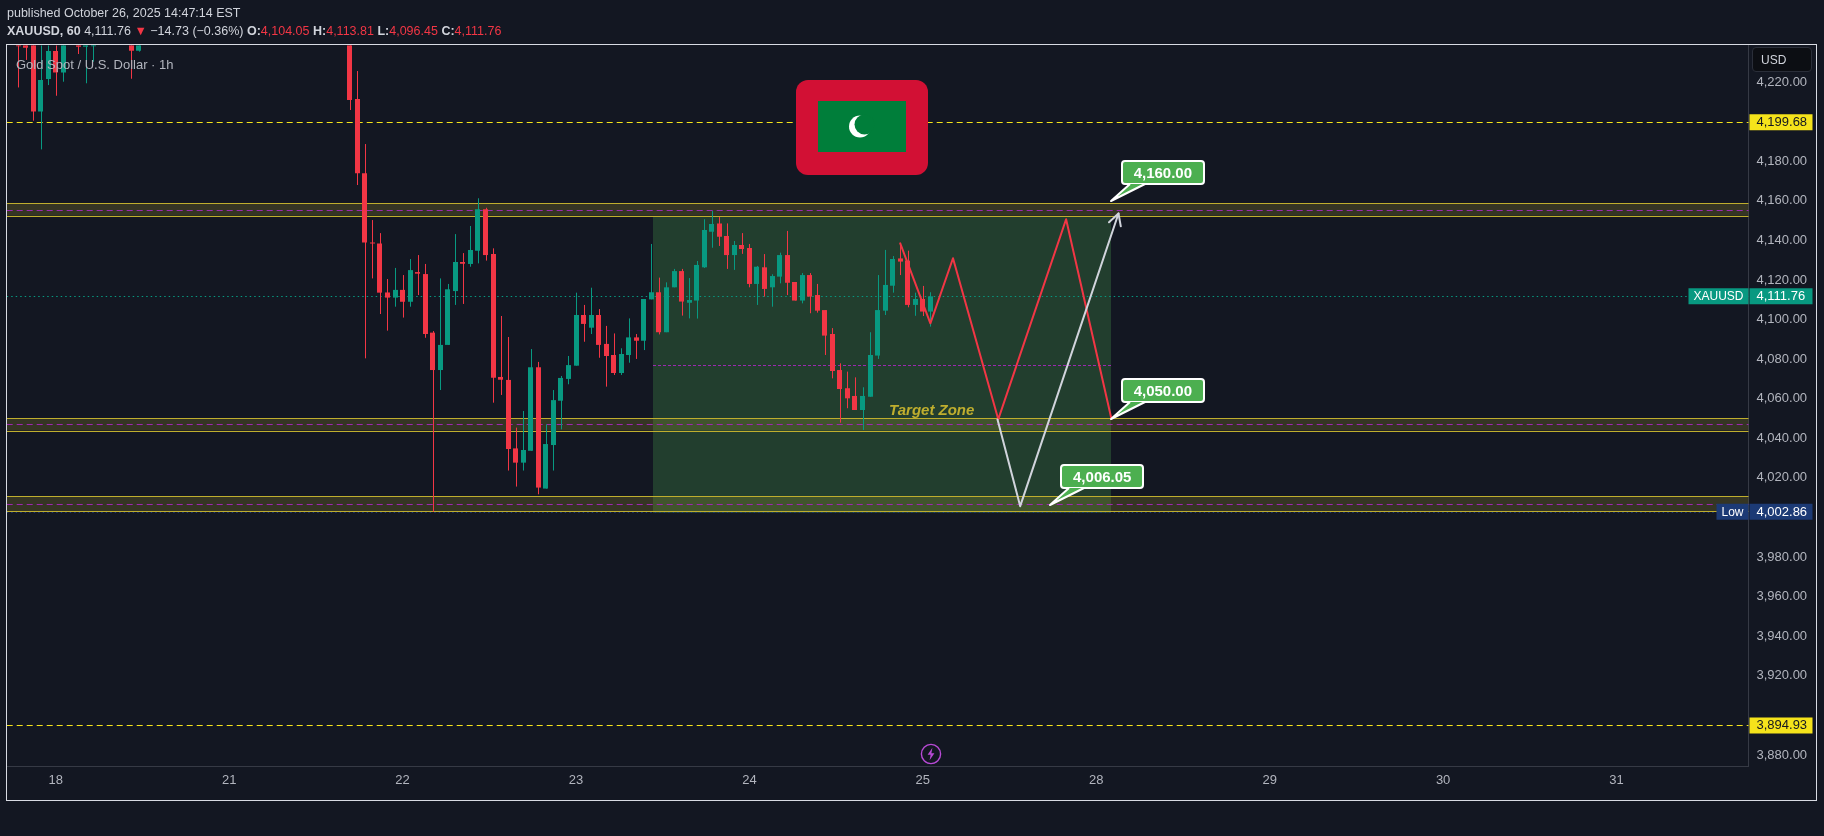  I want to click on band-label: Target Zone, so click(932, 410).